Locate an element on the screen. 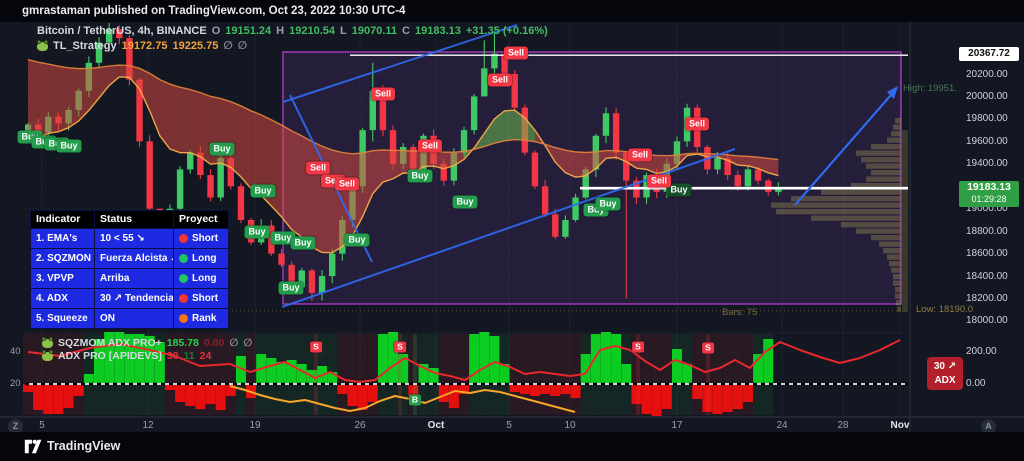  panel-left-tick: 20 is located at coordinates (15, 383).